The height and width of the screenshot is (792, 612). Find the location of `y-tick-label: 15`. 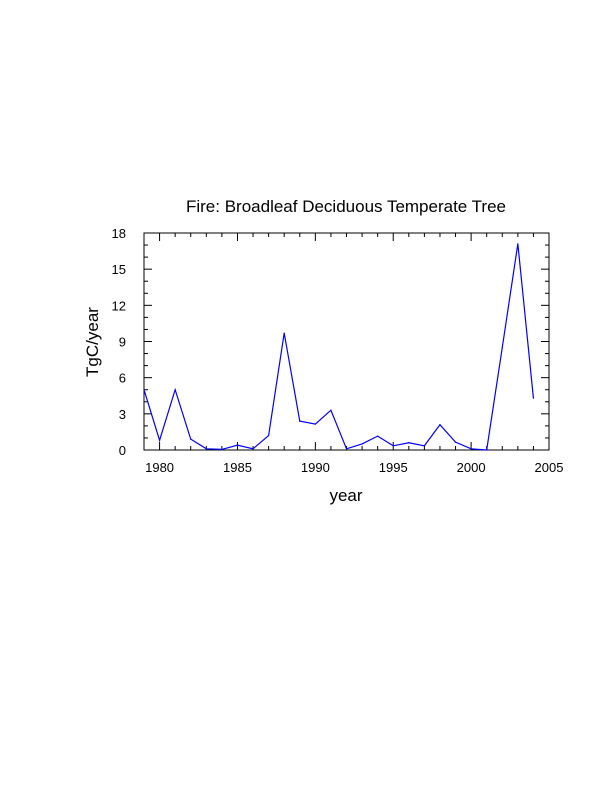

y-tick-label: 15 is located at coordinates (119, 269).